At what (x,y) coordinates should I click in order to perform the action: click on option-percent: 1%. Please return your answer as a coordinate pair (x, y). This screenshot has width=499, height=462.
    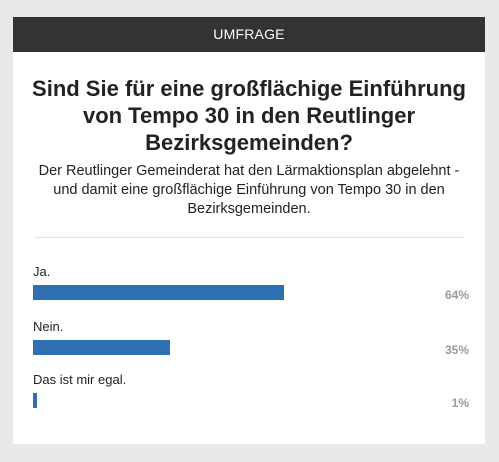
    Looking at the image, I should click on (460, 403).